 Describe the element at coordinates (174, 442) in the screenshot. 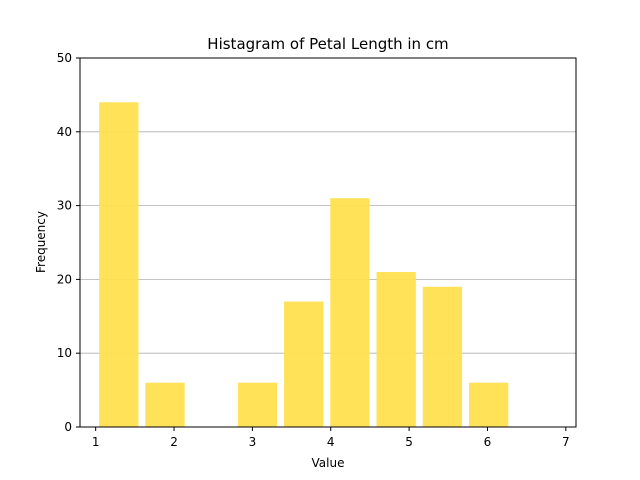

I see `x-tick-label-2: 2` at that location.